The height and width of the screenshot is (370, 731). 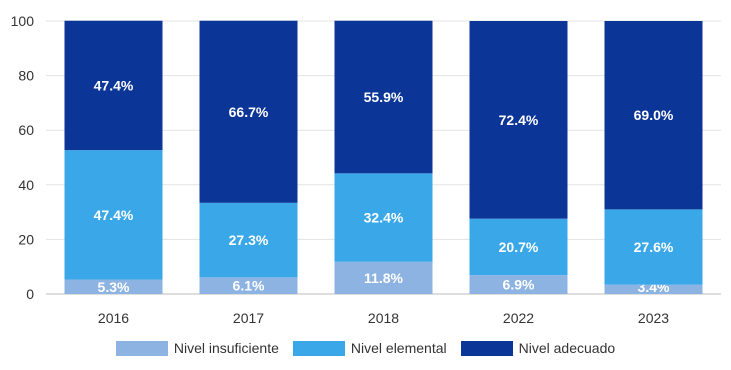 What do you see at coordinates (23, 21) in the screenshot?
I see `y-tick-label: 100` at bounding box center [23, 21].